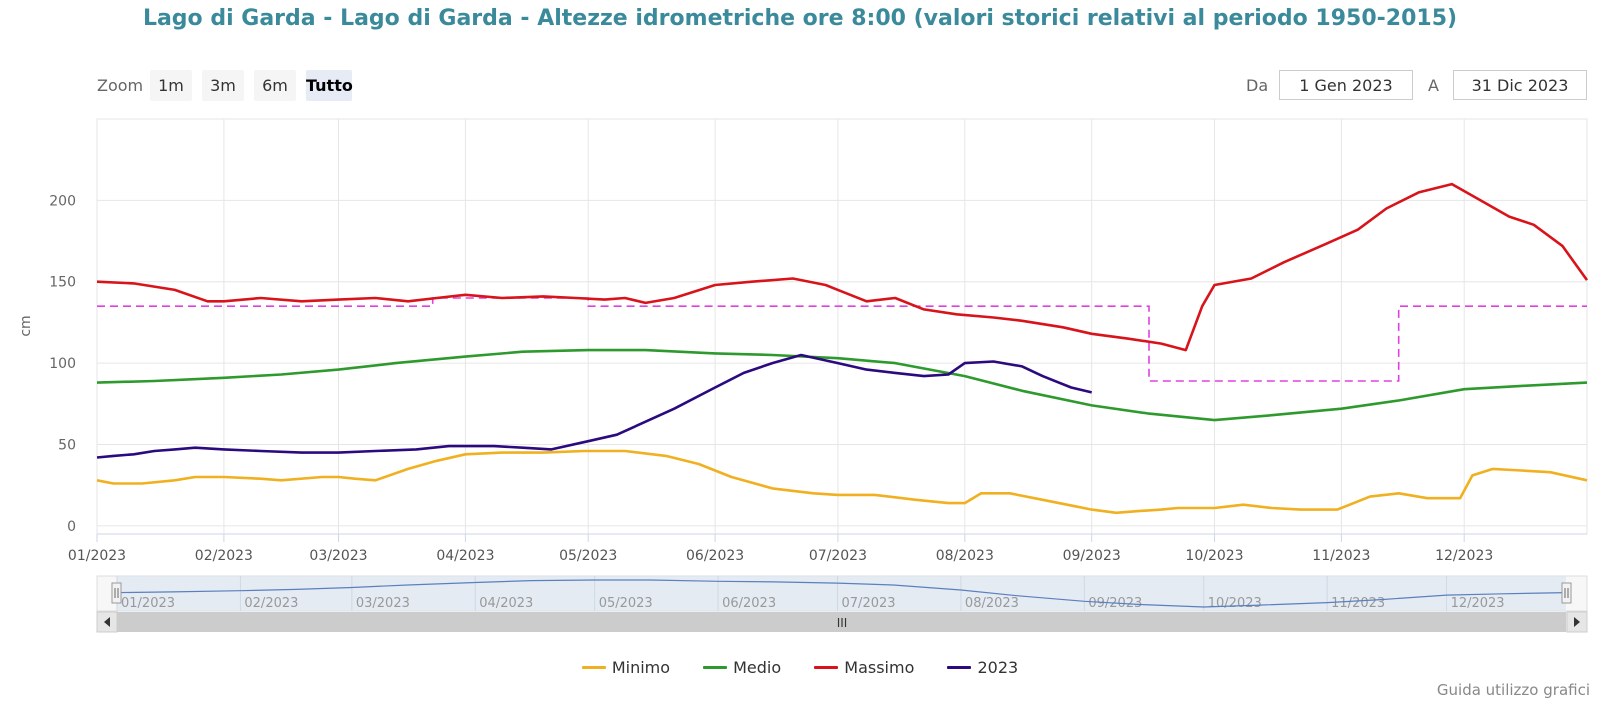  What do you see at coordinates (1478, 603) in the screenshot?
I see `navigator-tick-label: 12/2023` at bounding box center [1478, 603].